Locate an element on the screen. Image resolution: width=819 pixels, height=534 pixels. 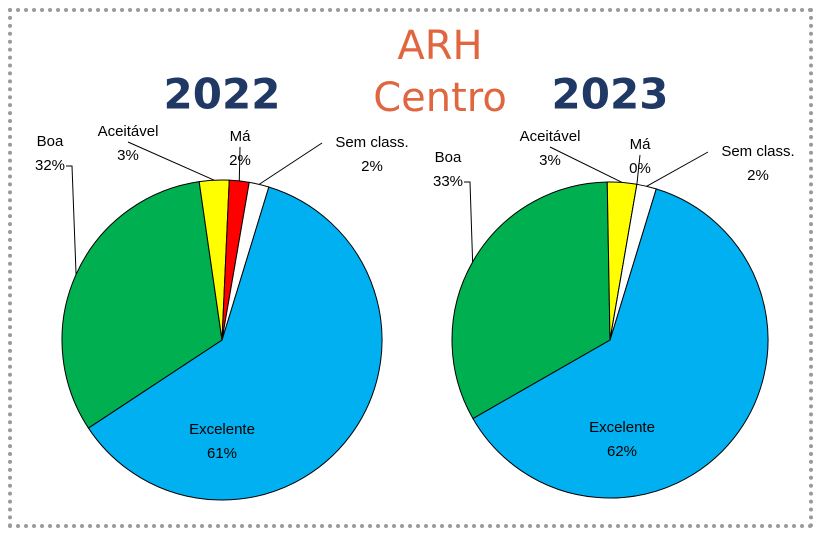
slice-value: 0% is located at coordinates (640, 168).